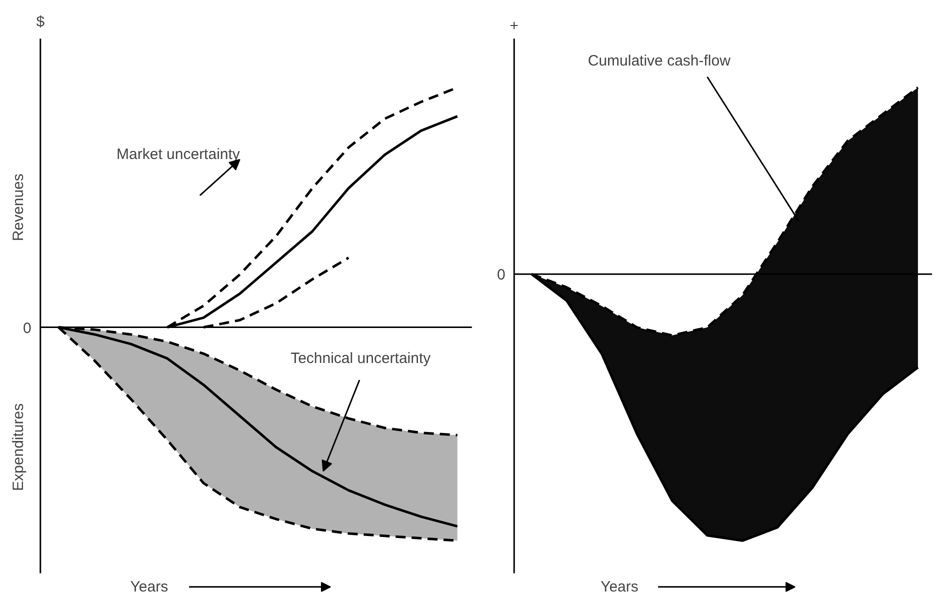 This screenshot has height=604, width=937. Describe the element at coordinates (659, 61) in the screenshot. I see `text: Cumulative cash-flow` at that location.